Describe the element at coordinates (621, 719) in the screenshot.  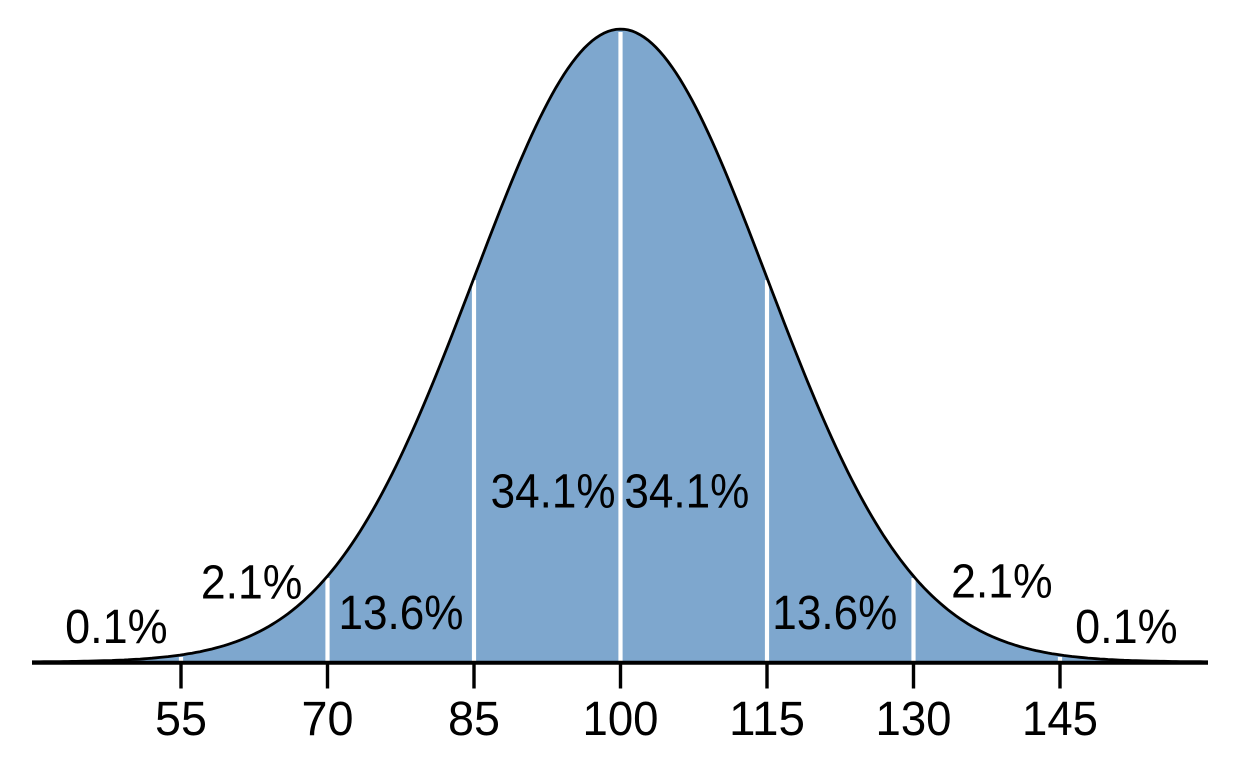
I see `svg-text: 100` at that location.